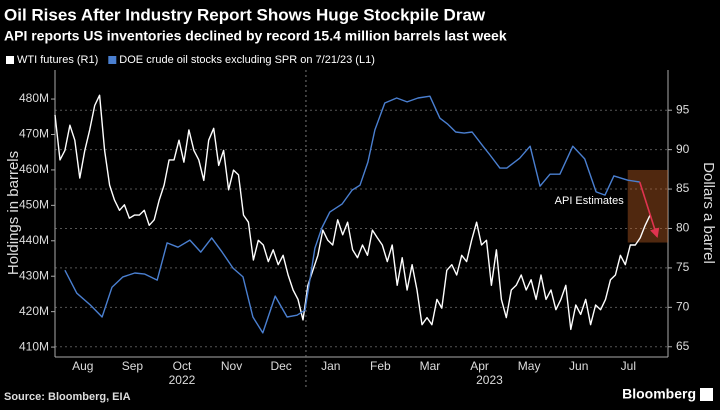 The width and height of the screenshot is (720, 410). What do you see at coordinates (57, 60) in the screenshot?
I see `legend-label: WTI futures (R1)` at bounding box center [57, 60].